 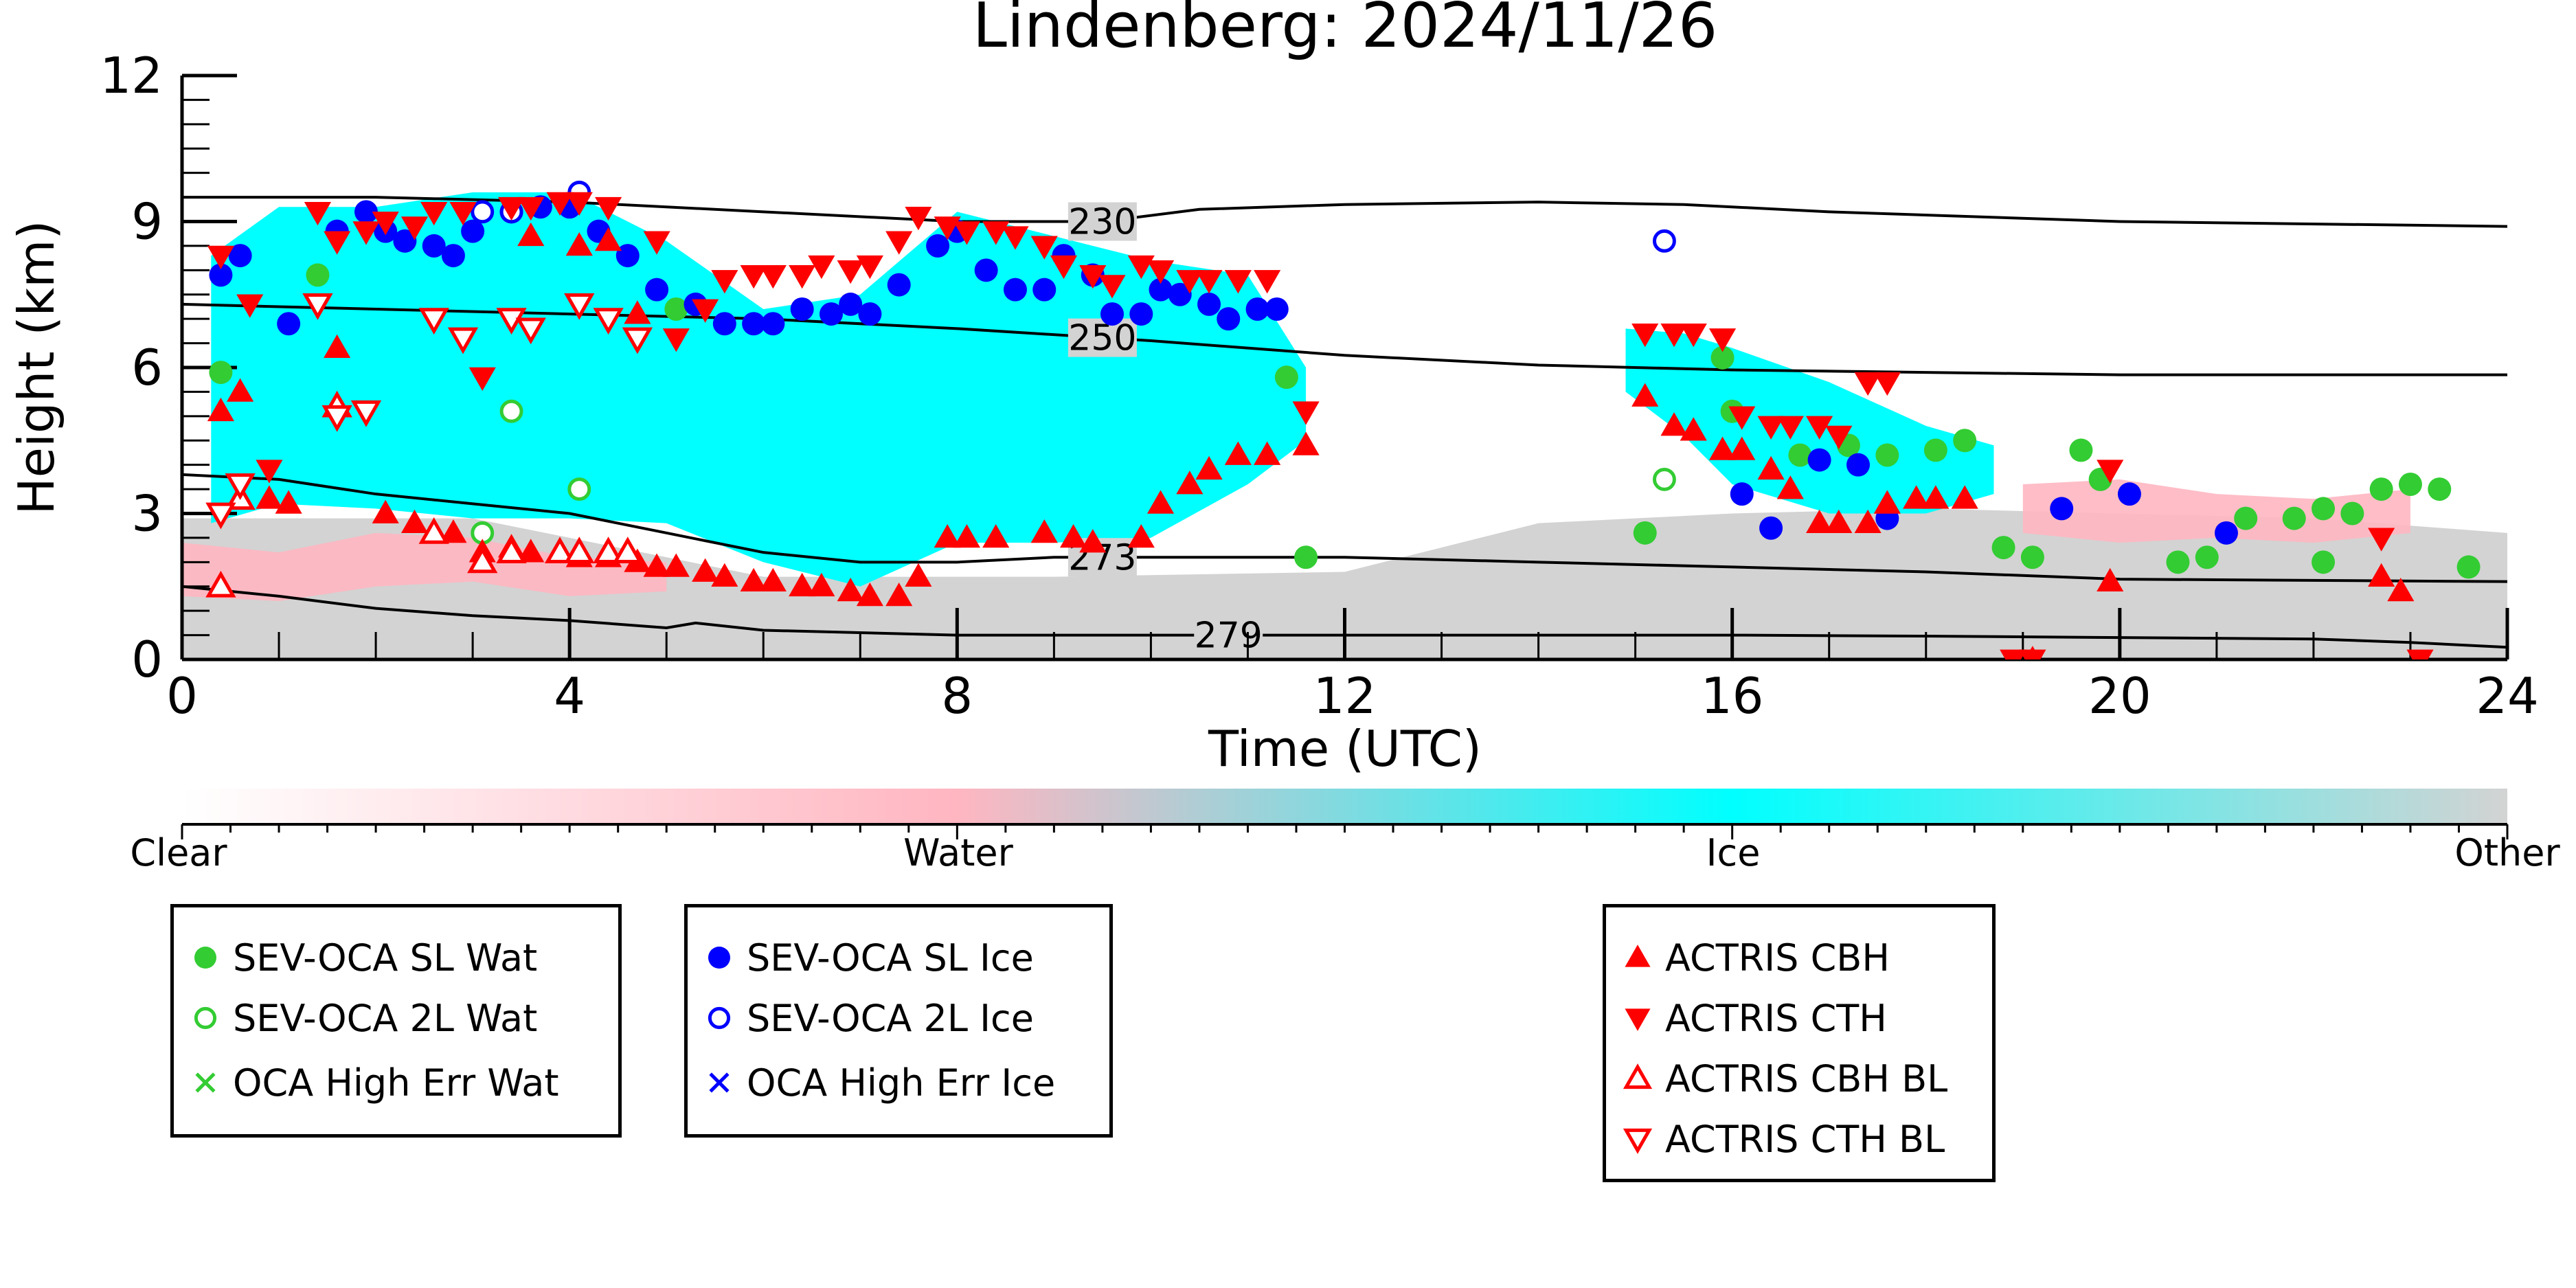 What do you see at coordinates (867, 958) in the screenshot?
I see `legend-item: SEV-OCA SL Ice` at bounding box center [867, 958].